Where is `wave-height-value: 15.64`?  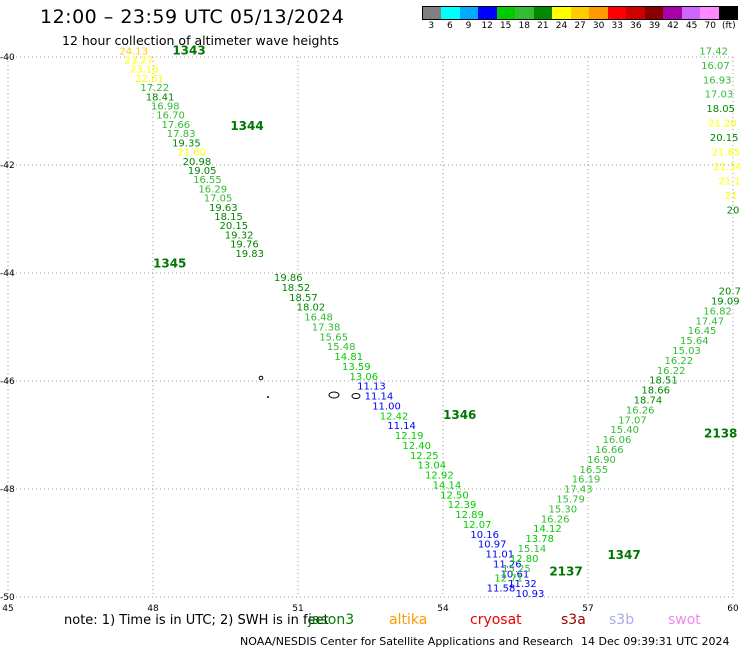 wave-height-value: 15.64 is located at coordinates (694, 341).